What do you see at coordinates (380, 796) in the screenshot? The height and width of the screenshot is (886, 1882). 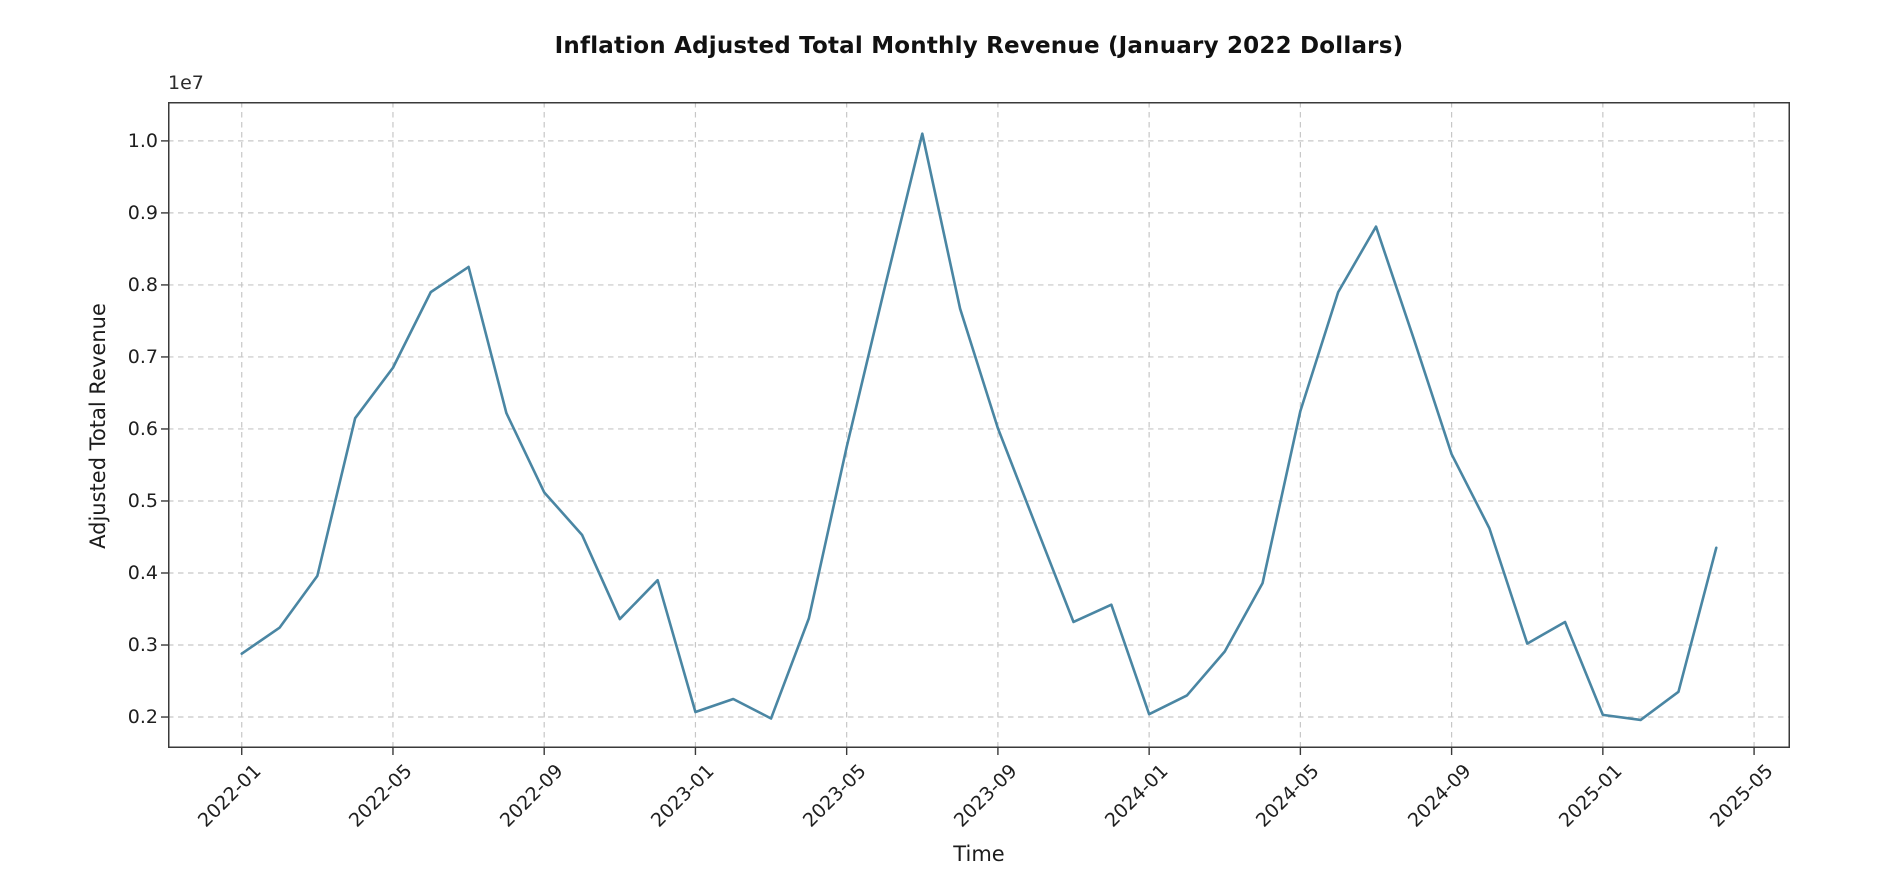 I see `x-tick-label: 2022-05` at bounding box center [380, 796].